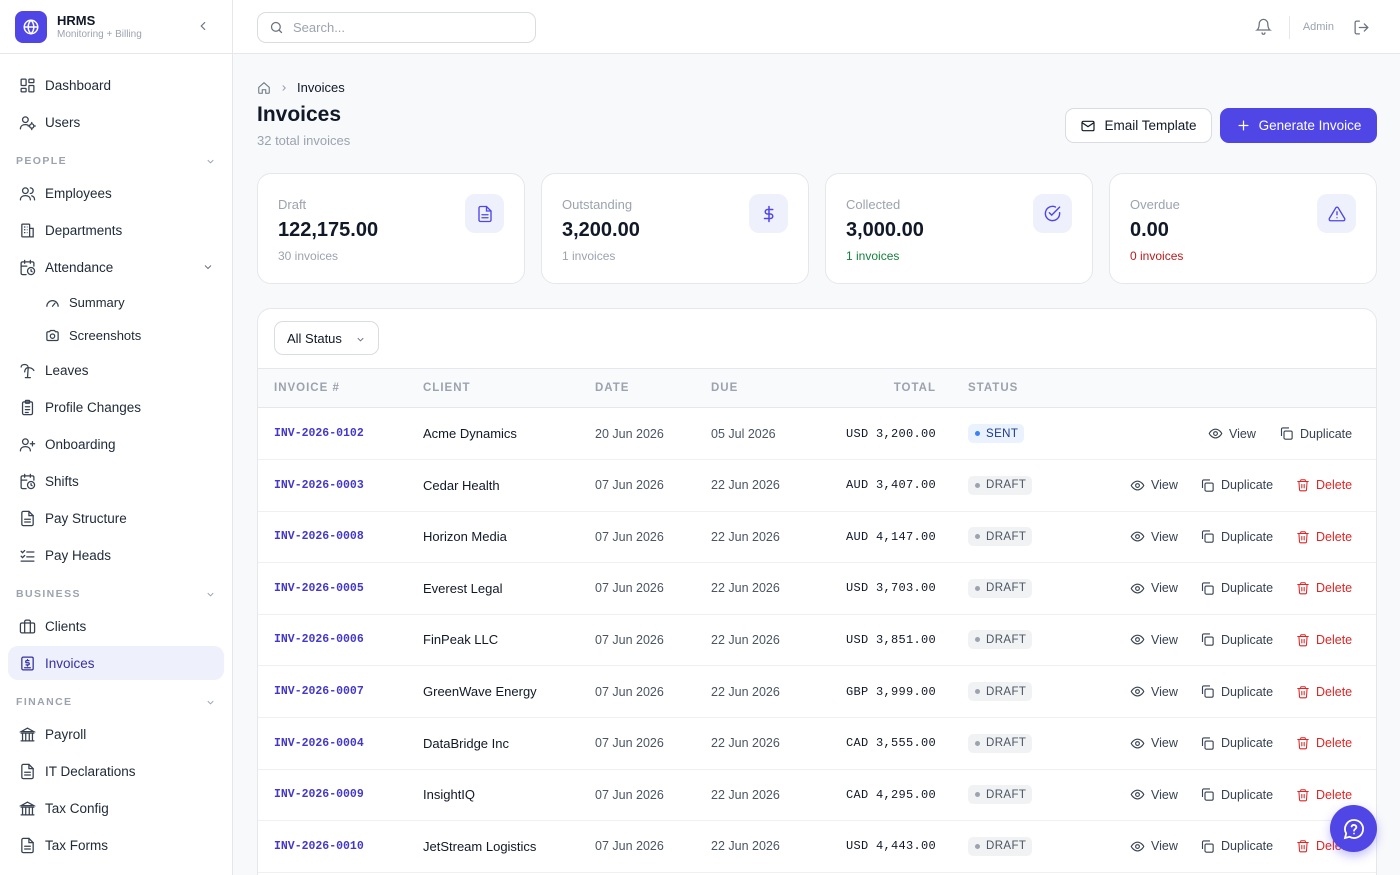 The width and height of the screenshot is (1400, 875). Describe the element at coordinates (116, 626) in the screenshot. I see `sidebar-item-clients: Clients` at that location.